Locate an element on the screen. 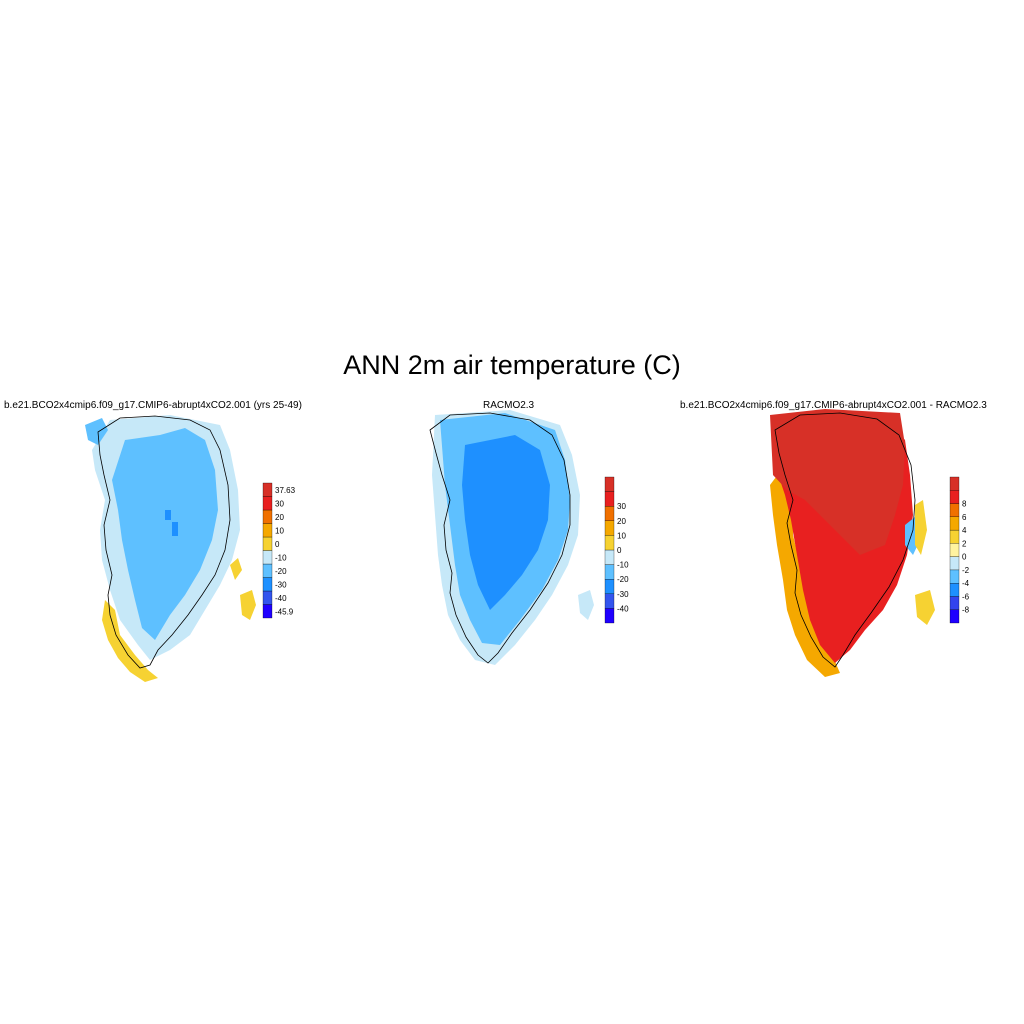 Image resolution: width=1024 pixels, height=1024 pixels. colorbar-tick-label: -4 is located at coordinates (966, 583).